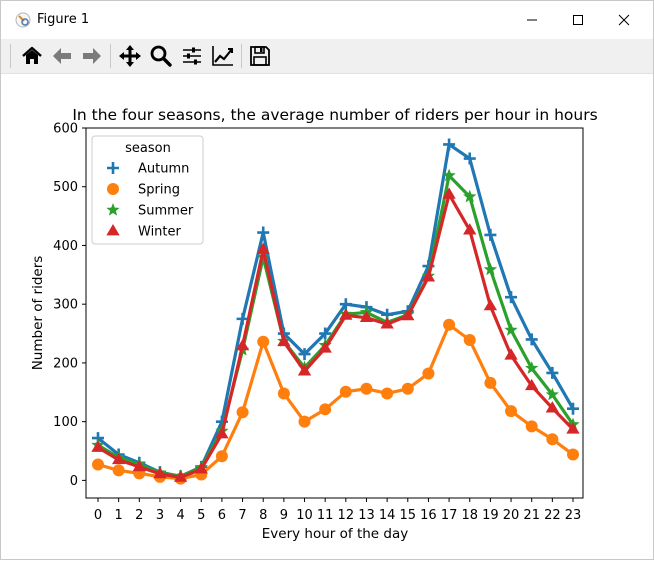 This screenshot has width=654, height=563. What do you see at coordinates (65, 305) in the screenshot?
I see `y-tick-label: 300` at bounding box center [65, 305].